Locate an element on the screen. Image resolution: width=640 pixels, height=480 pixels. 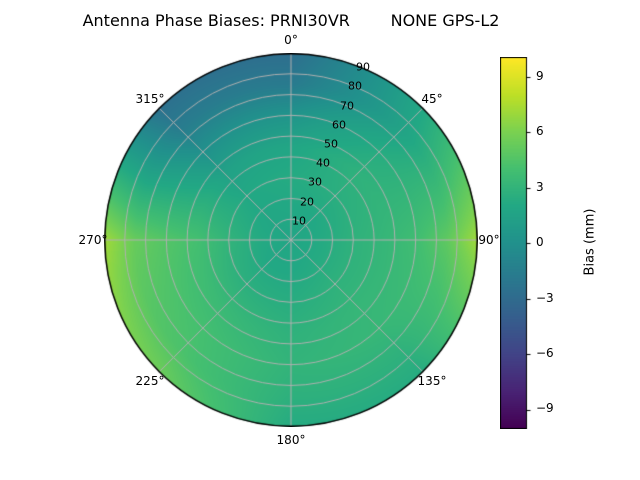
radial-tick-label: 30 is located at coordinates (315, 182).